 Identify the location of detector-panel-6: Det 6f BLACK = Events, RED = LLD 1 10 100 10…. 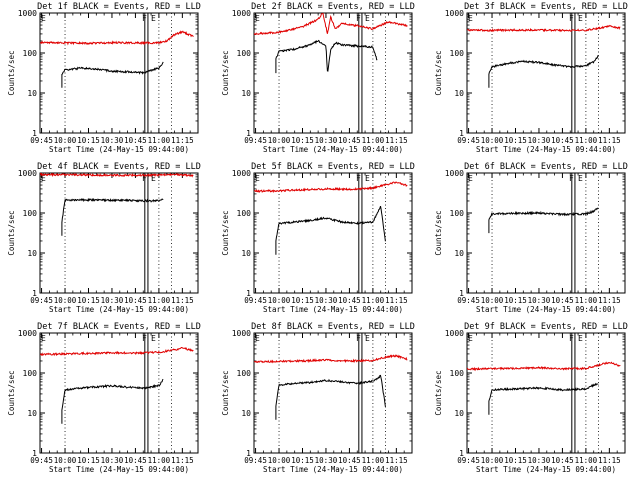
(531, 238).